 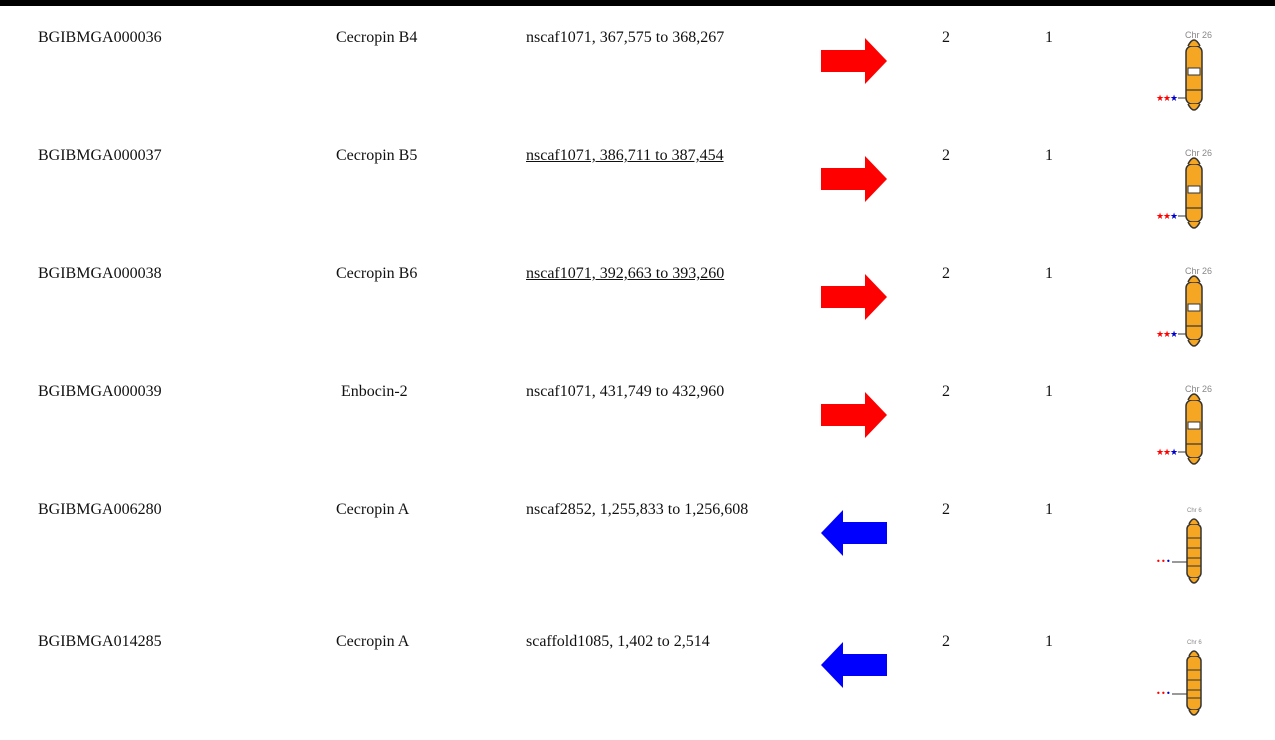 I want to click on gene-id: BGIBMGA014285, so click(x=100, y=641).